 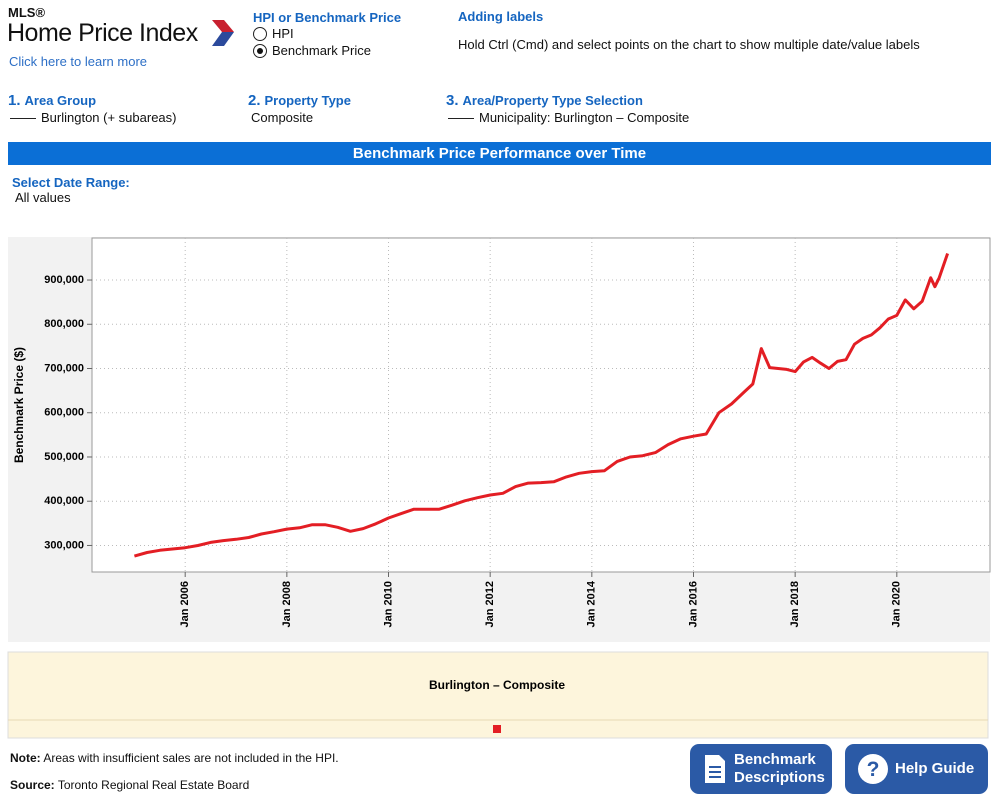 I want to click on legend-panel, so click(x=498, y=695).